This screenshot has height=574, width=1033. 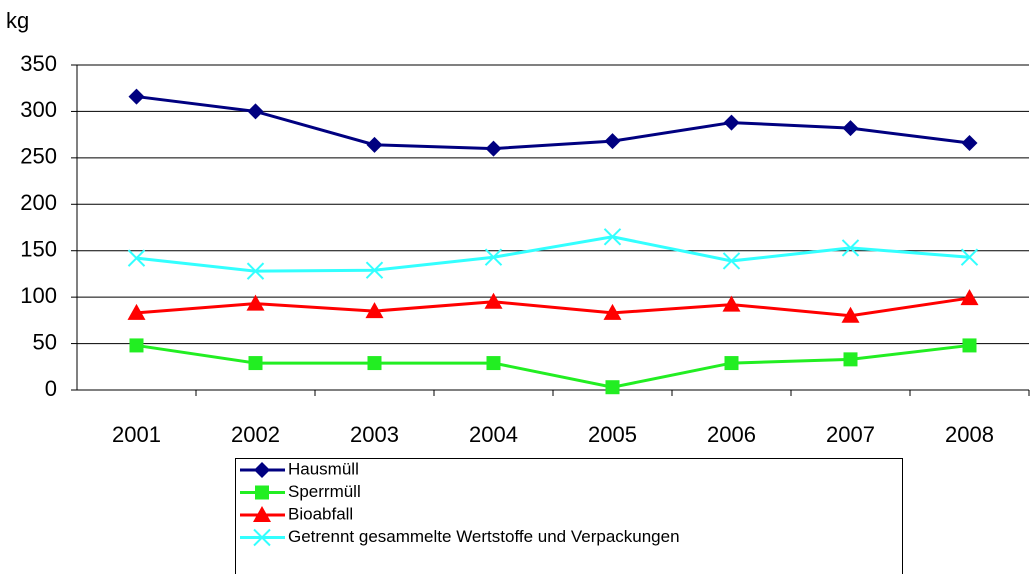 What do you see at coordinates (323, 468) in the screenshot?
I see `legend-label: Hausmüll` at bounding box center [323, 468].